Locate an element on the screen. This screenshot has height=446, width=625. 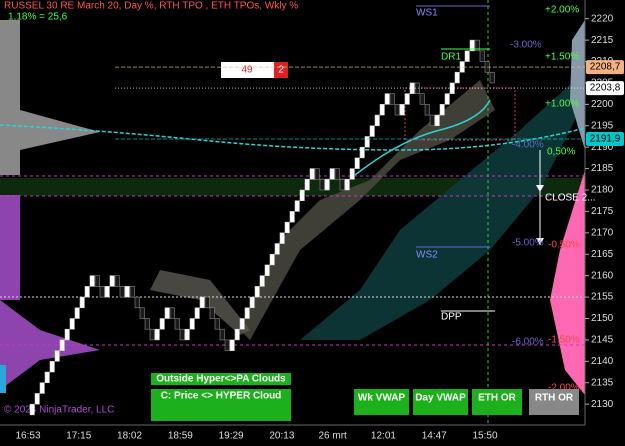
y-tick-label: 2135 is located at coordinates (602, 382).